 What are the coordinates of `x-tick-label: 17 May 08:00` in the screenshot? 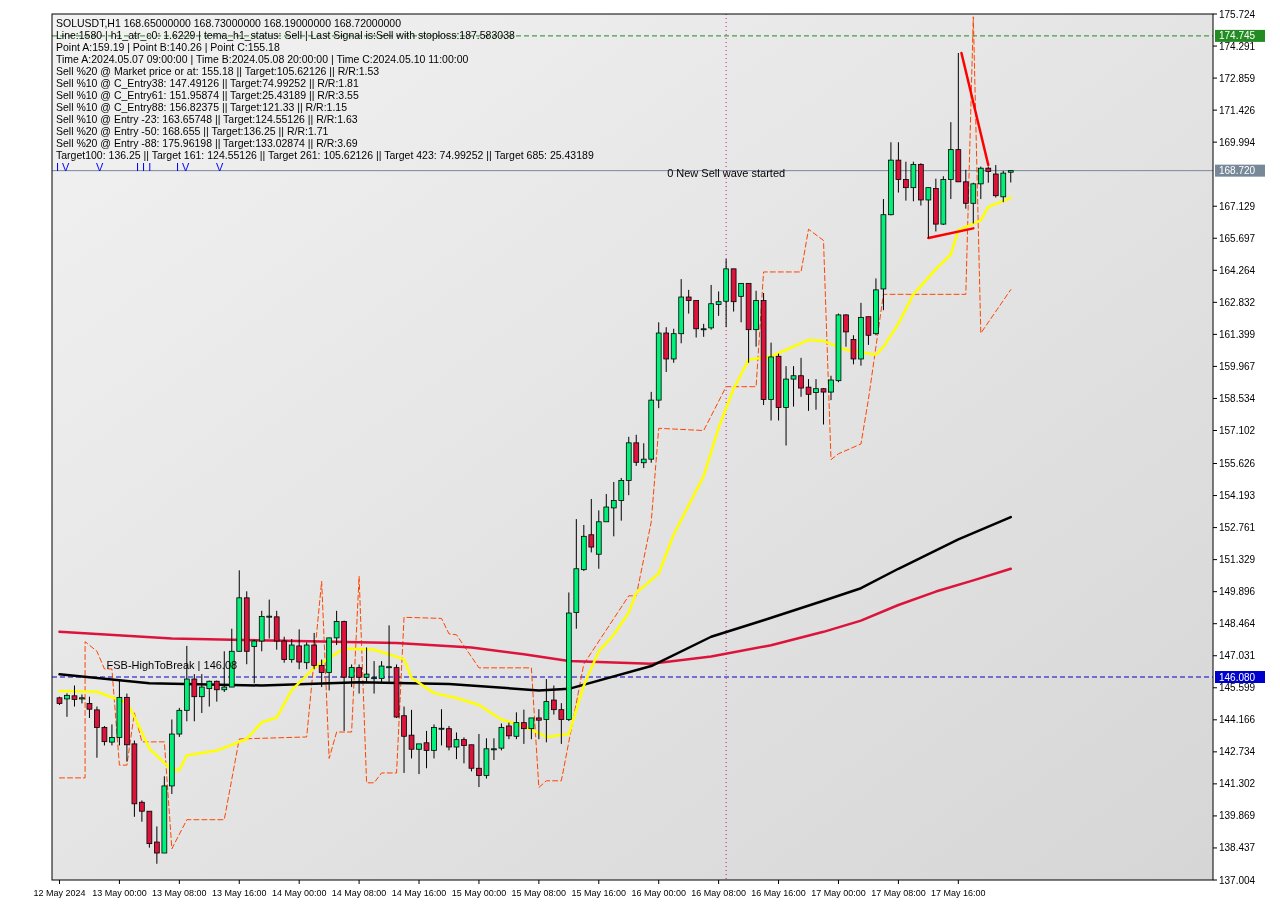 It's located at (898, 893).